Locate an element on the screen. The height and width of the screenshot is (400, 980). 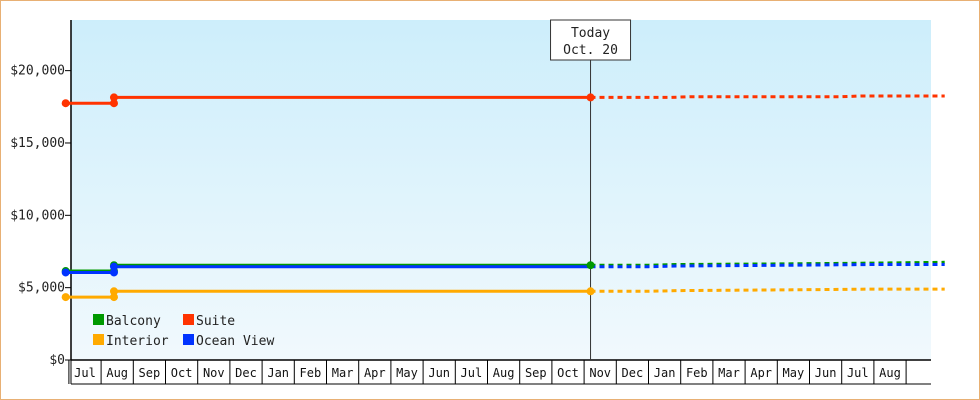
legend-swatch-ocean-view is located at coordinates (188, 339).